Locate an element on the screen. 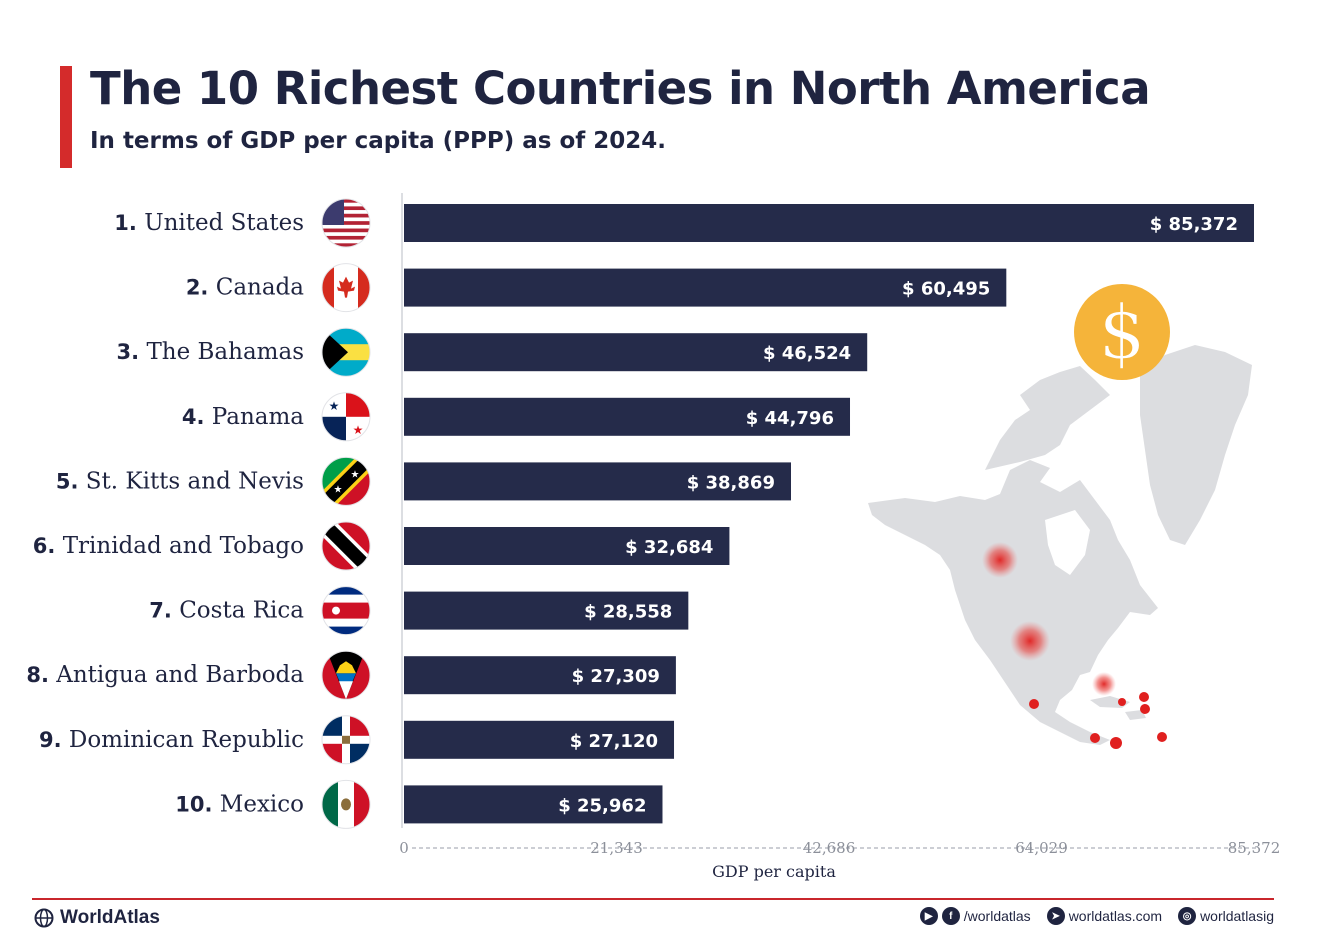 The width and height of the screenshot is (1320, 942). category-label: 7. Costa Rica is located at coordinates (226, 611).